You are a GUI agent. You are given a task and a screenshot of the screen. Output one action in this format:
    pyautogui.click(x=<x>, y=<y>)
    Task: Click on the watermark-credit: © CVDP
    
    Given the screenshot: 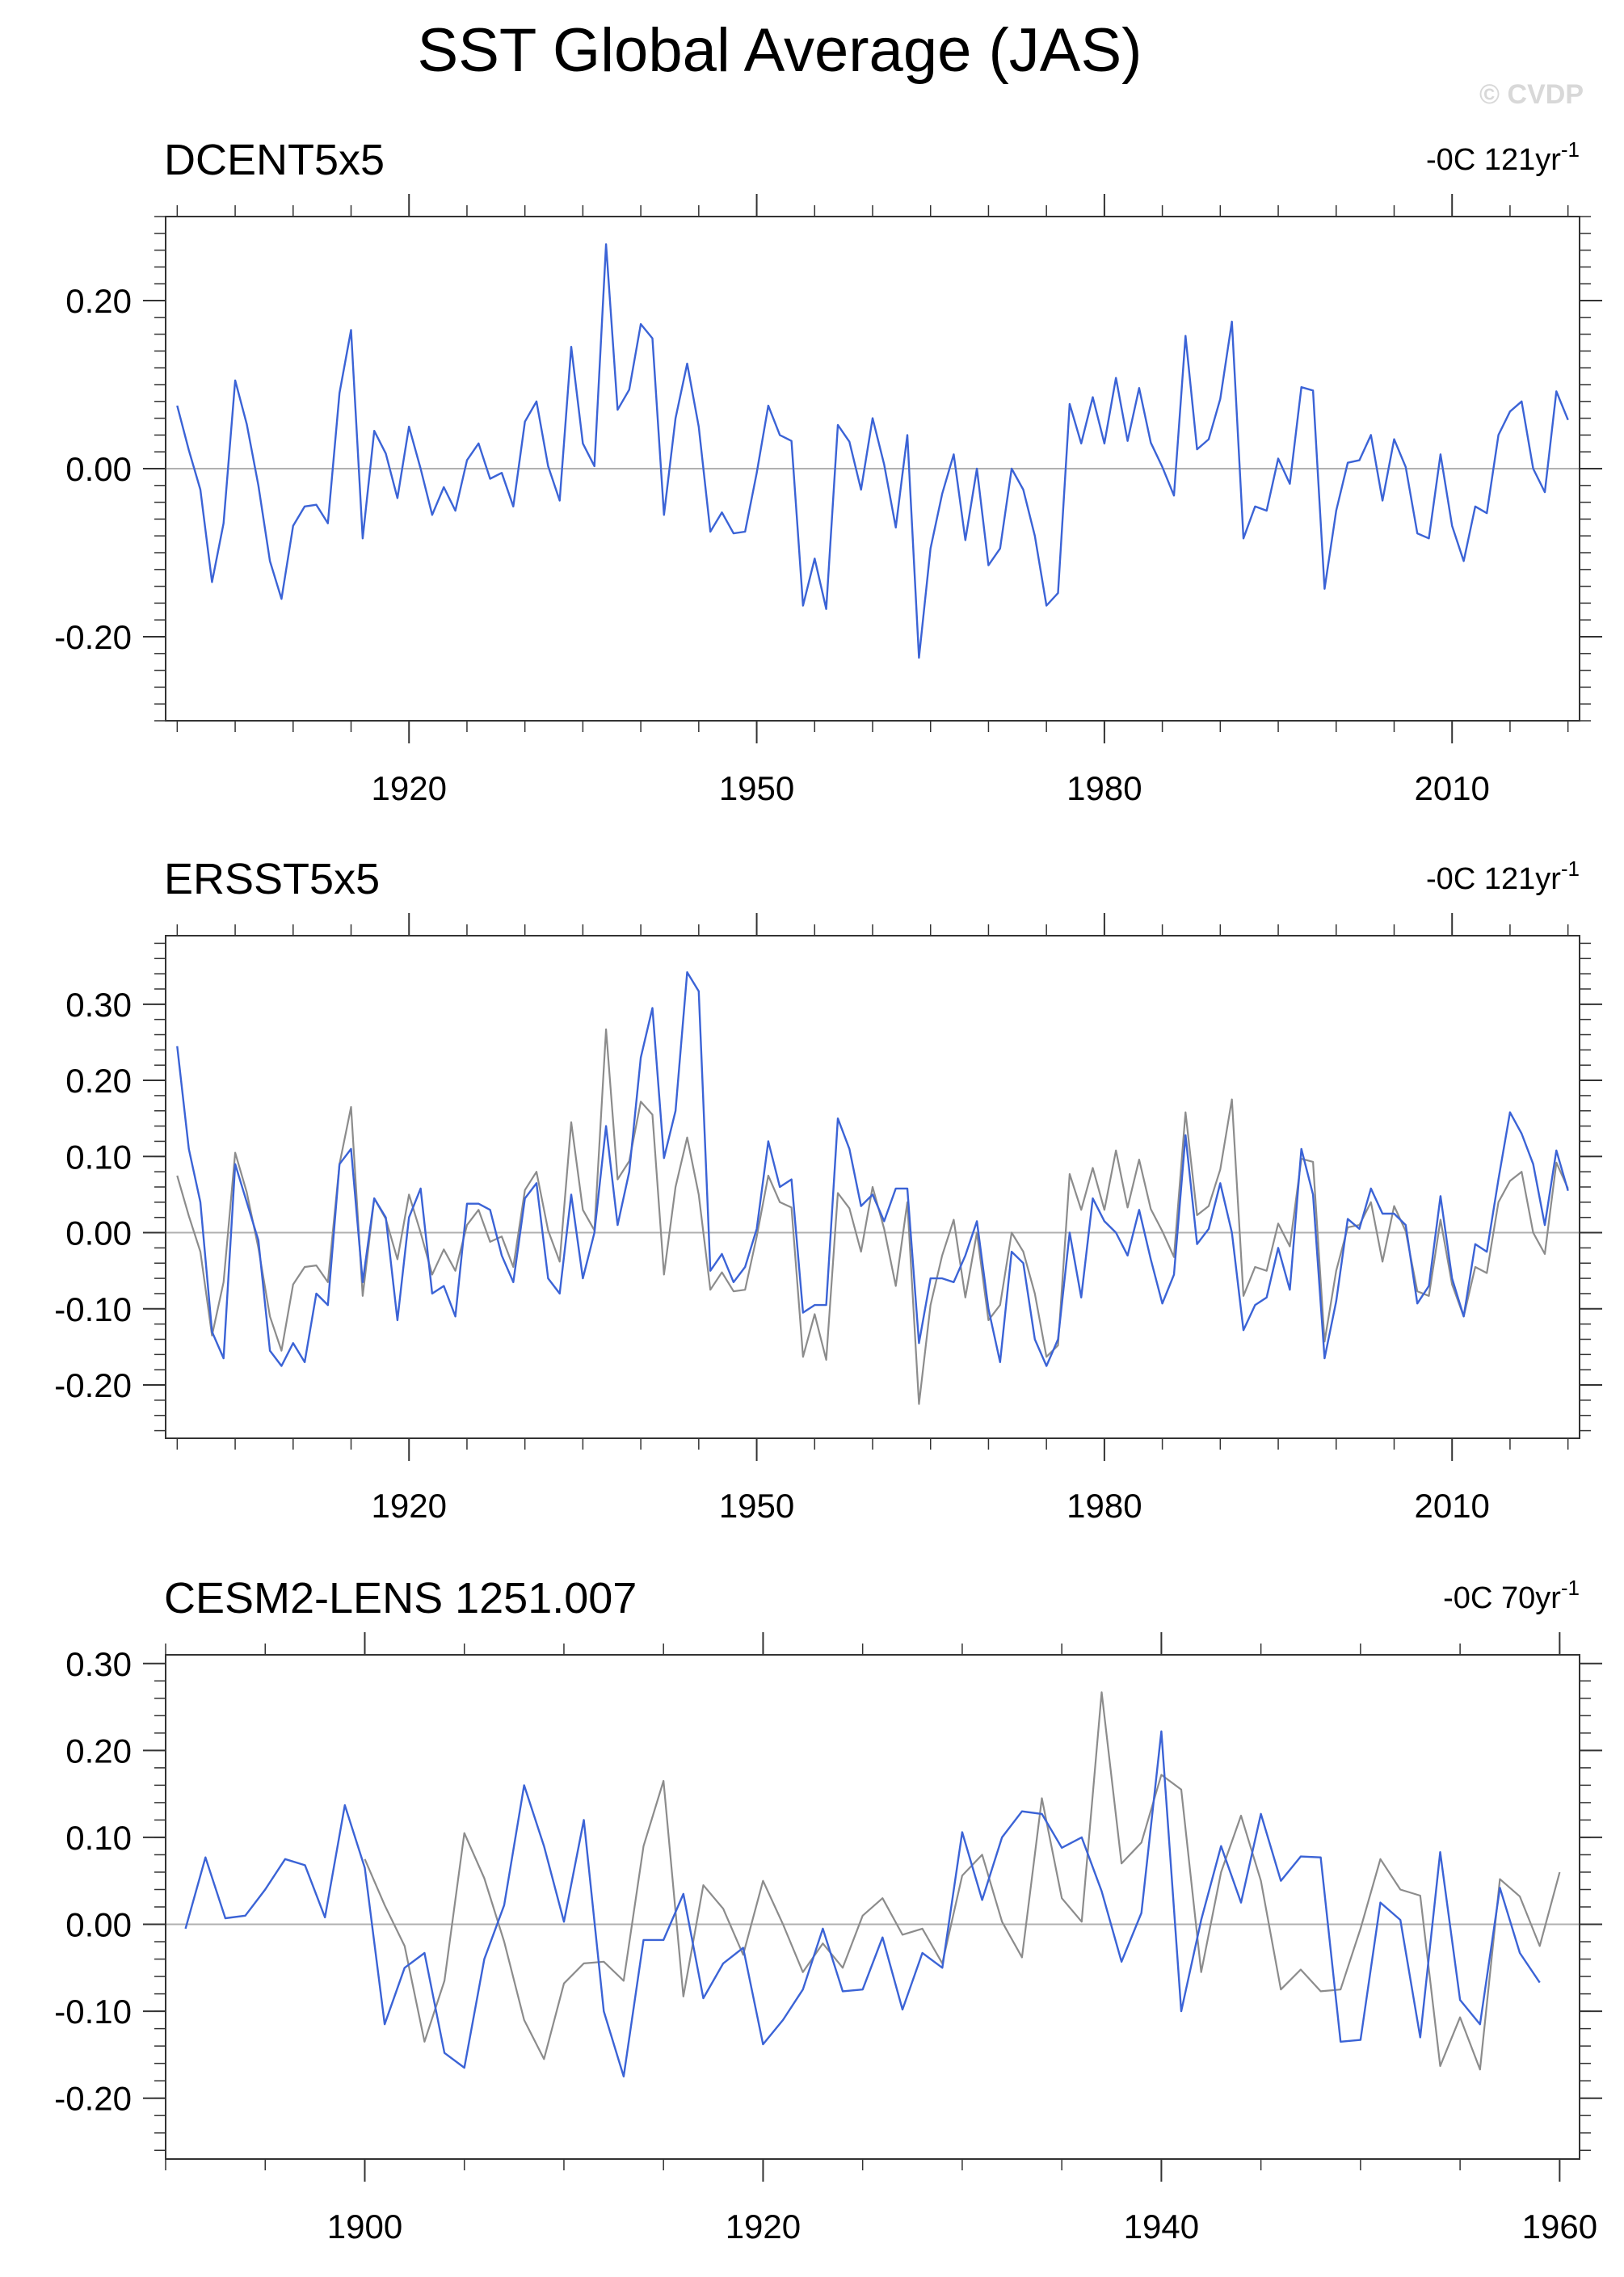 What is the action you would take?
    pyautogui.click(x=1531, y=94)
    